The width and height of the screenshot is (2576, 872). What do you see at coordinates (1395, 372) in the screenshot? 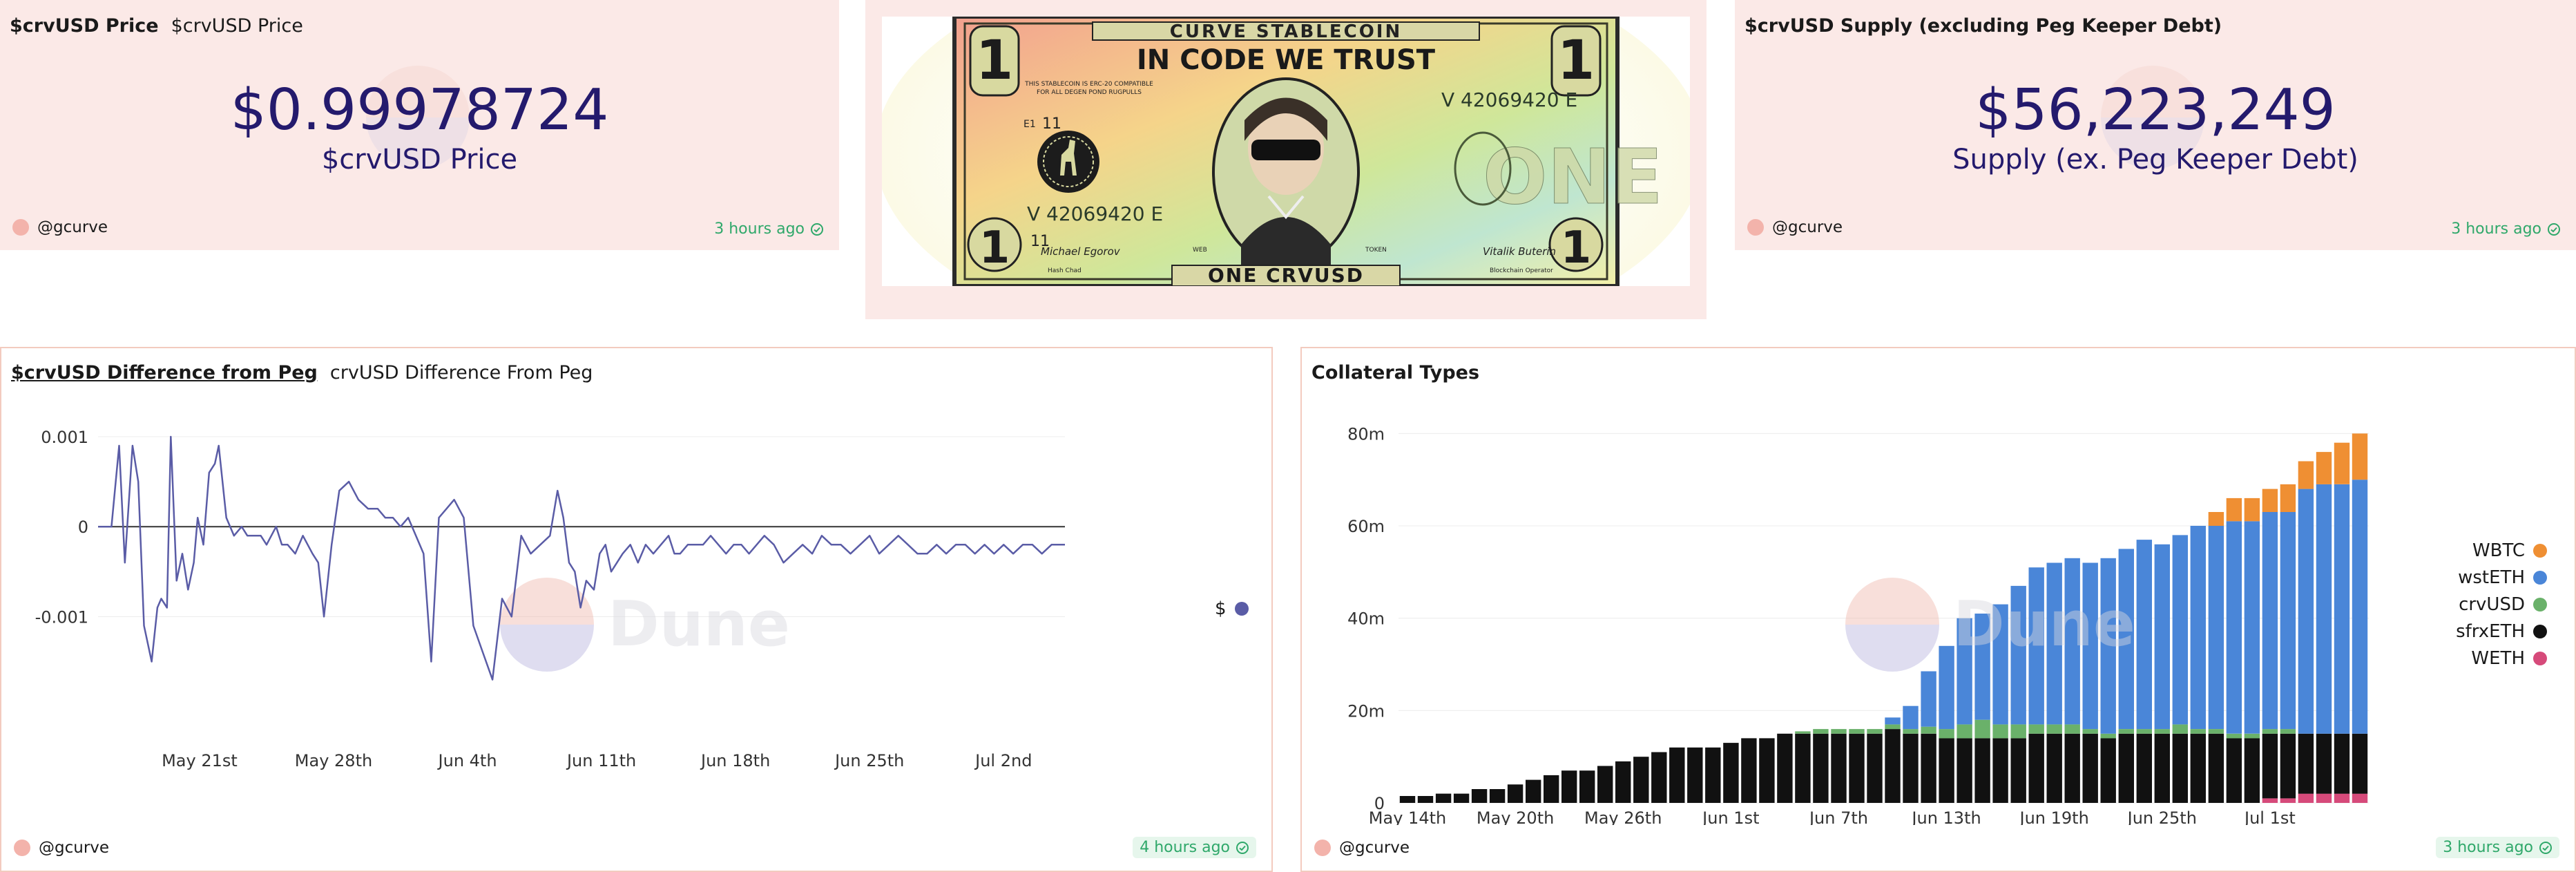
I see `query-title: Collateral Types` at bounding box center [1395, 372].